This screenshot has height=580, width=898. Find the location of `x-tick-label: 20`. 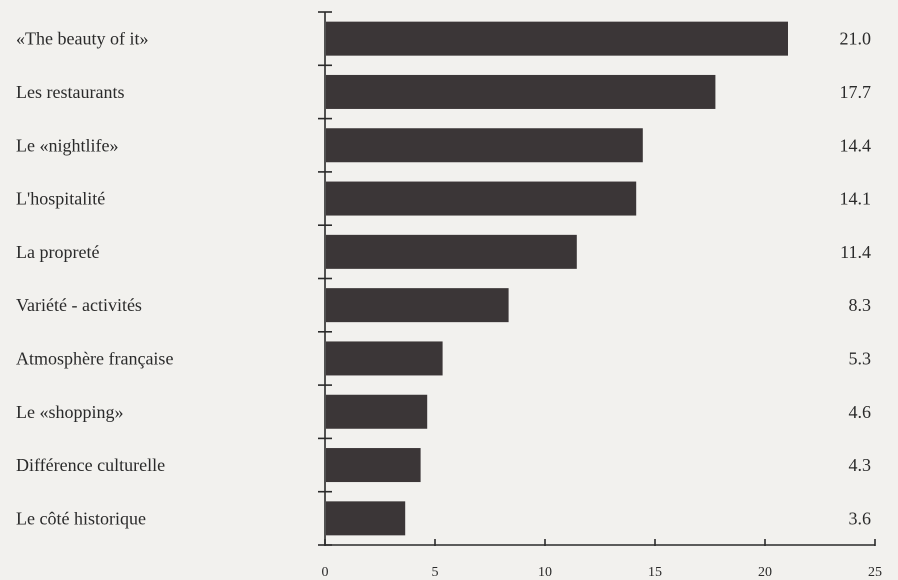

x-tick-label: 20 is located at coordinates (765, 572).